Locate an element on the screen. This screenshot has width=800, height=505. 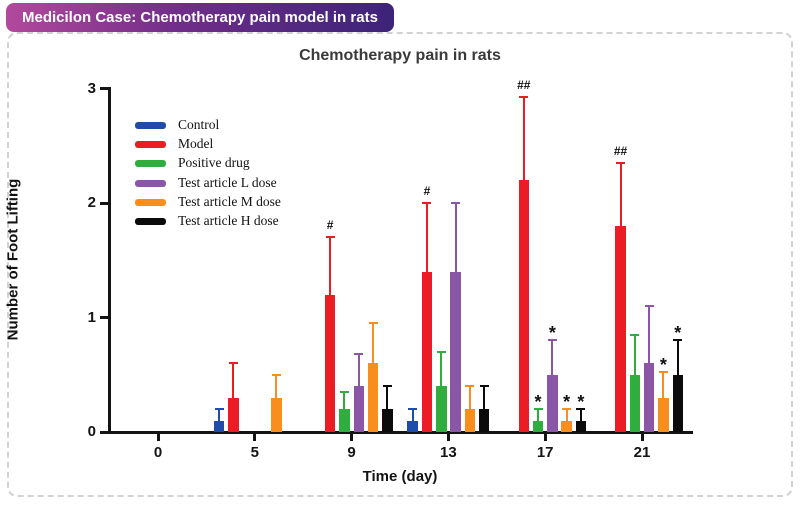
legend-item-positive-drug: Positive drug is located at coordinates (220, 163).